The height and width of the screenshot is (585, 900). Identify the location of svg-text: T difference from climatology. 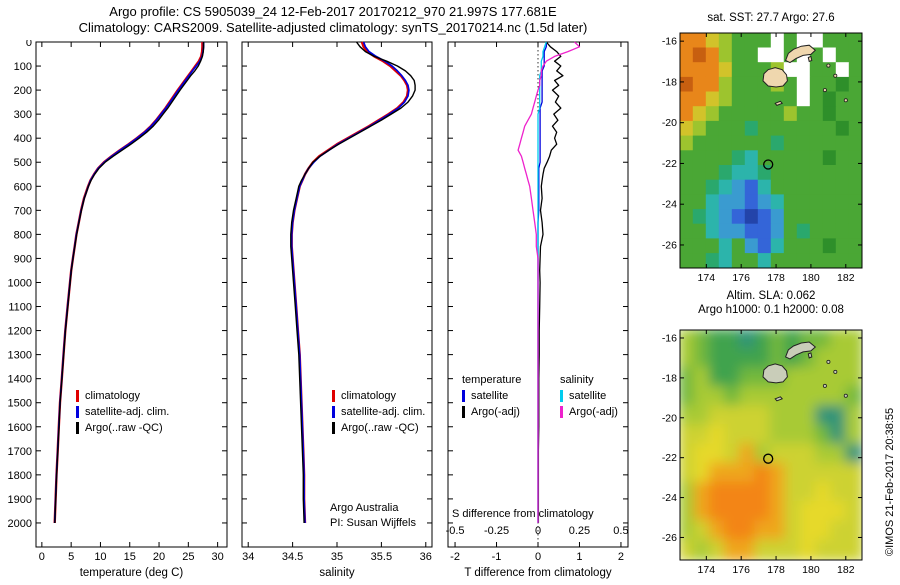
(537, 573).